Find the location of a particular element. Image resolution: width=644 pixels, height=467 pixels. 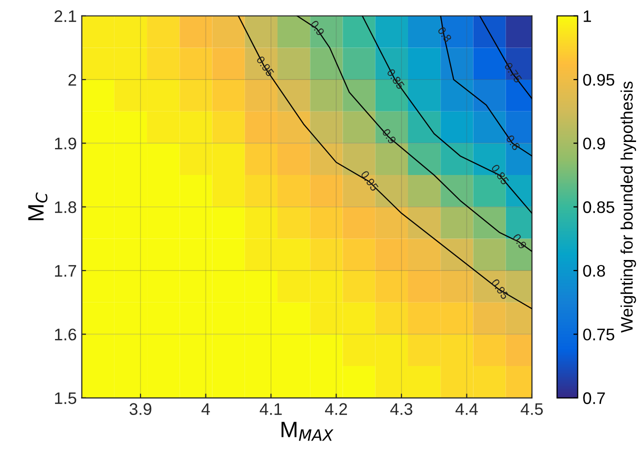

x-tick-label: 4.5 is located at coordinates (531, 409).